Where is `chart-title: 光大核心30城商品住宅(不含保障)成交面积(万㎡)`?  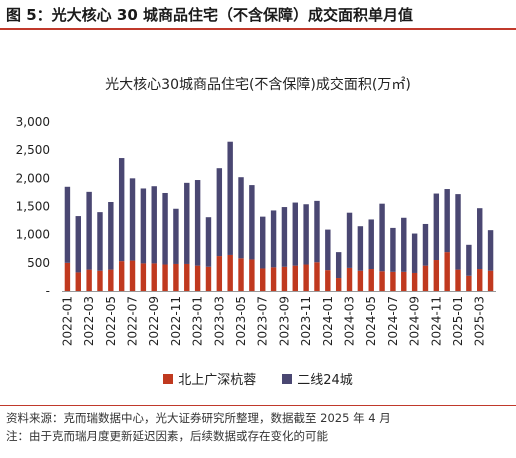
chart-title: 光大核心30城商品住宅(不含保障)成交面积(万㎡) is located at coordinates (258, 85).